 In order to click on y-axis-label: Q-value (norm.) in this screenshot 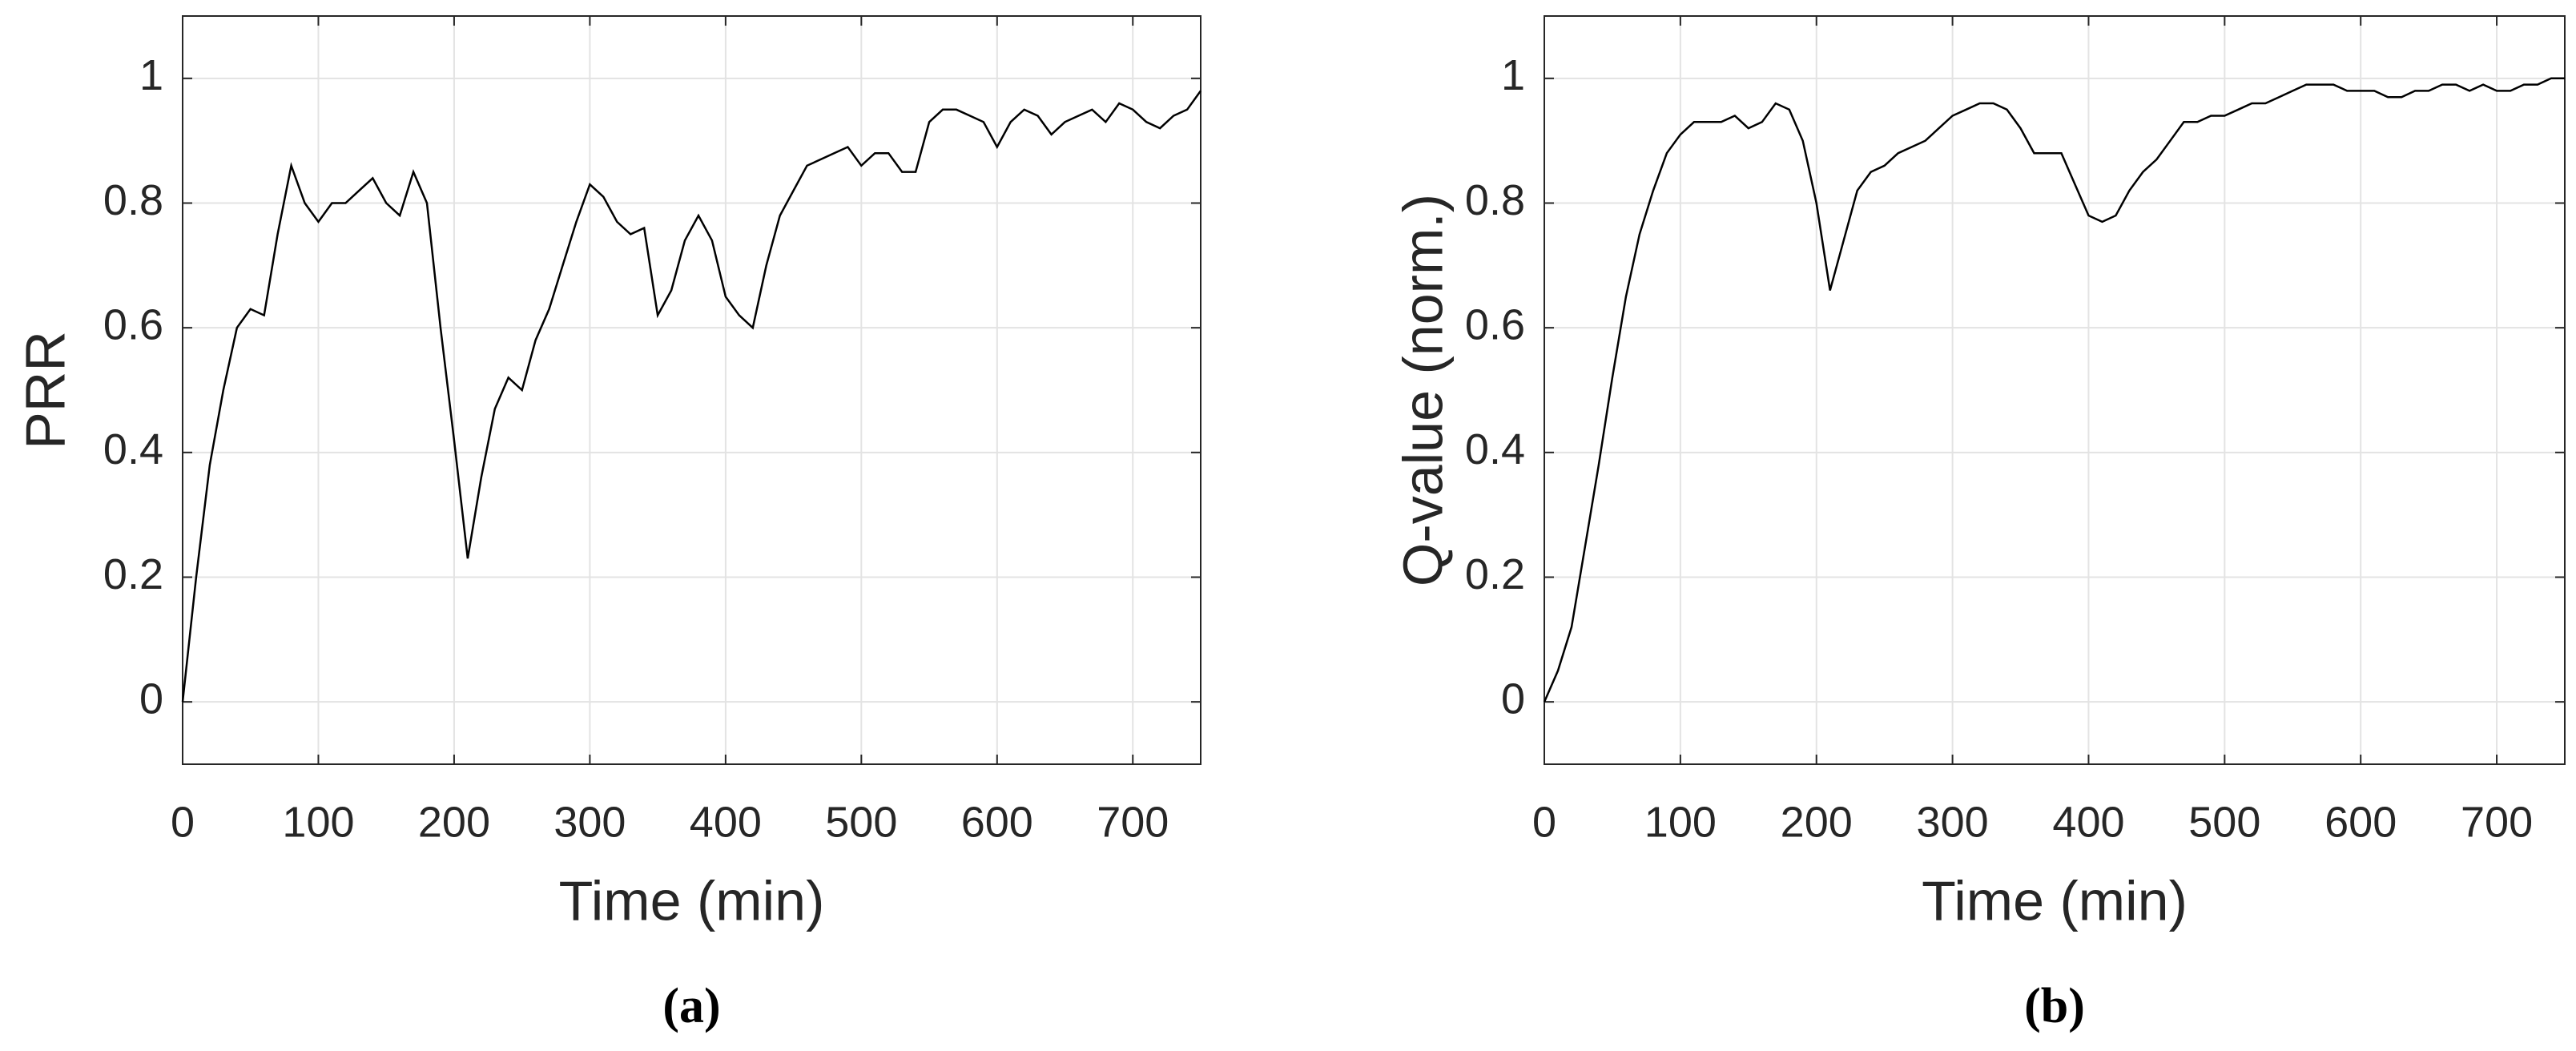, I will do `click(1422, 390)`.